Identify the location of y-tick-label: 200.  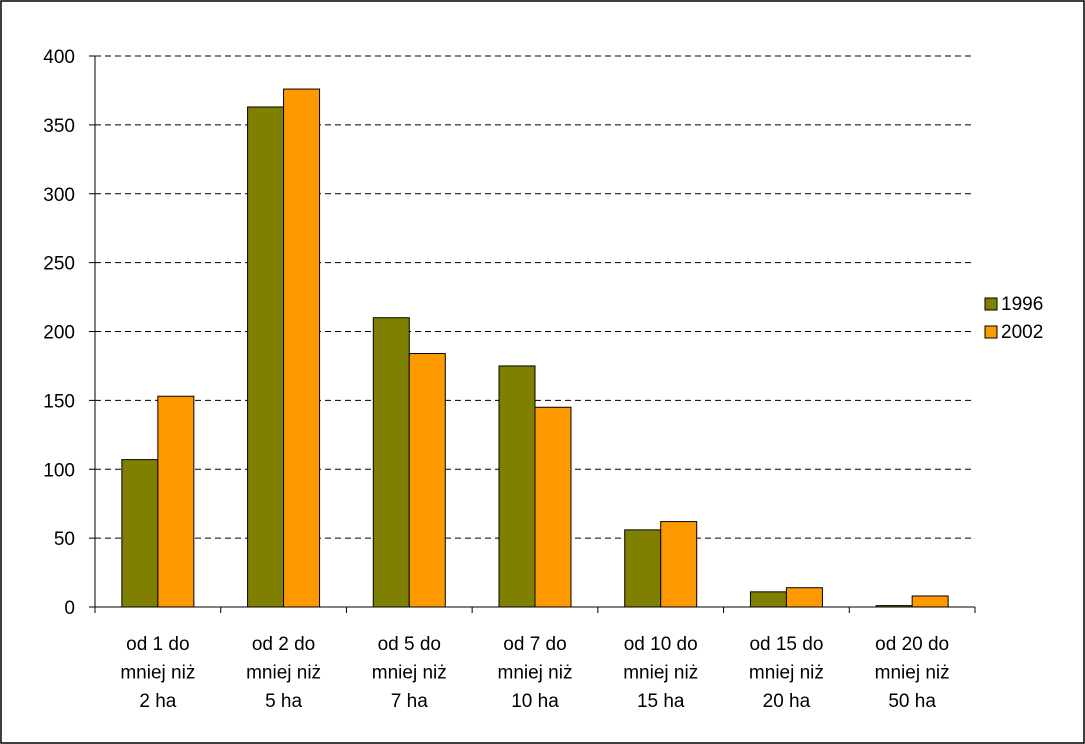
(59, 333).